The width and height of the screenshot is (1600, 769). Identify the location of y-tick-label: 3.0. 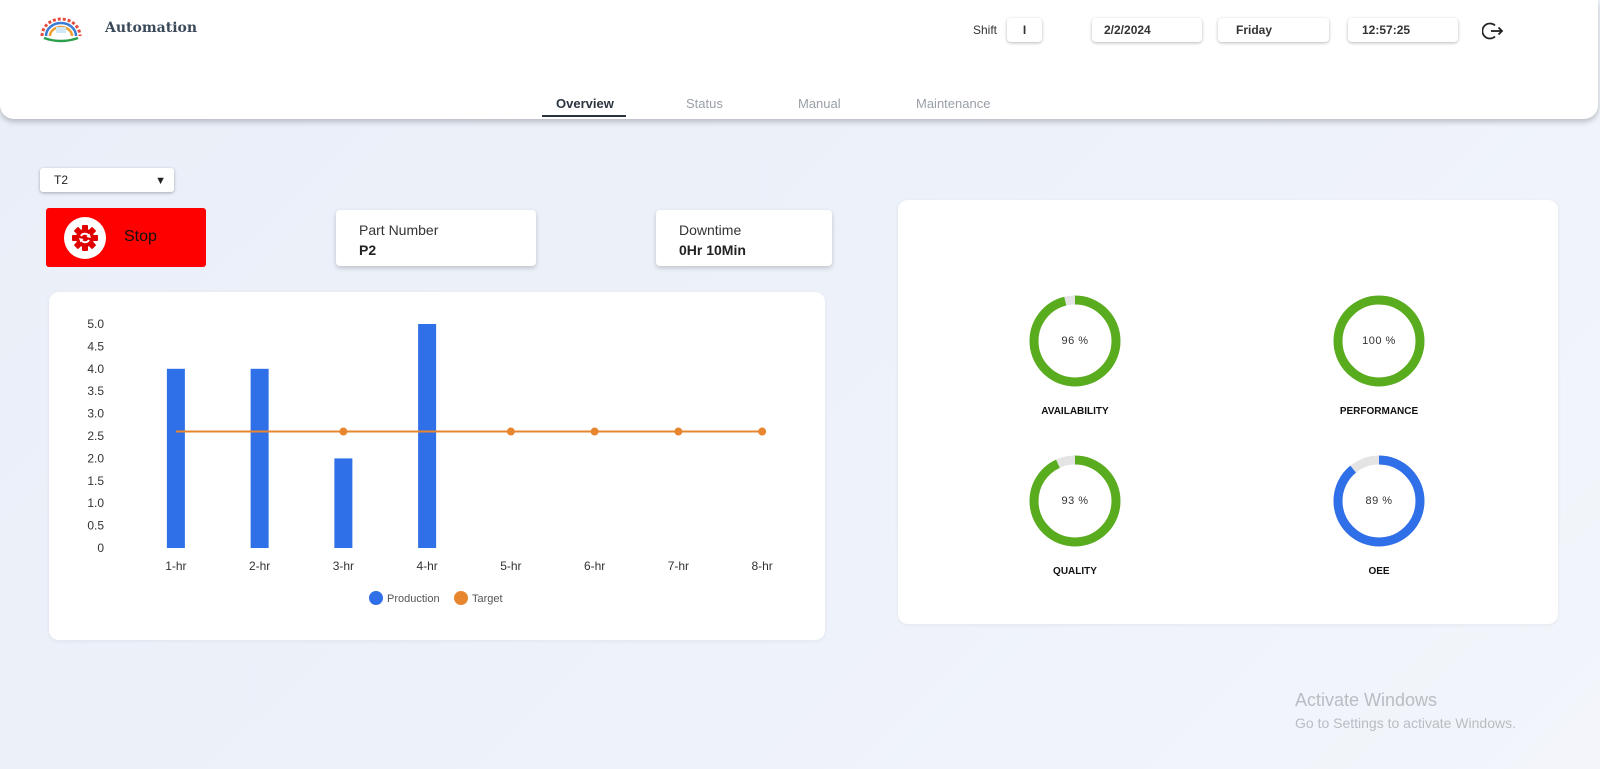
(95, 414).